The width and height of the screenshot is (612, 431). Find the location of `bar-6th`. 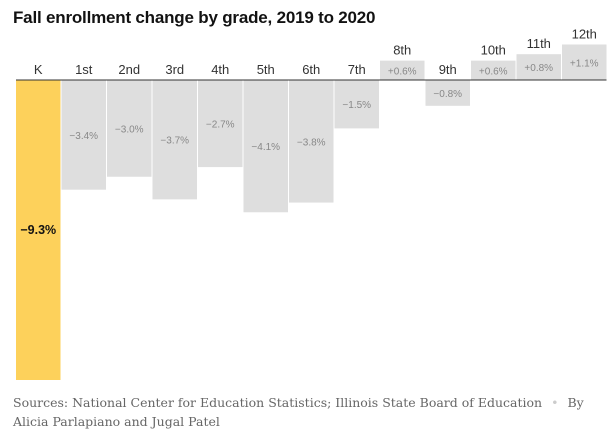

bar-6th is located at coordinates (311, 141).